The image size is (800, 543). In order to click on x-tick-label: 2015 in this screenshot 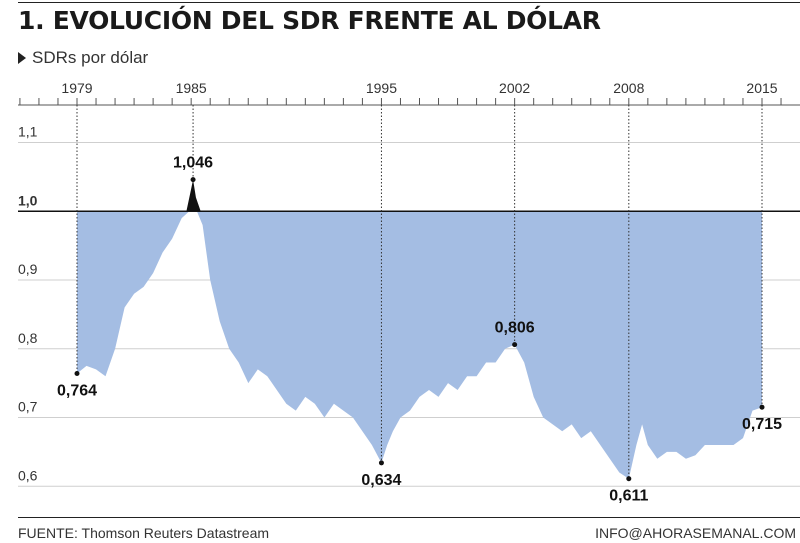, I will do `click(761, 88)`.